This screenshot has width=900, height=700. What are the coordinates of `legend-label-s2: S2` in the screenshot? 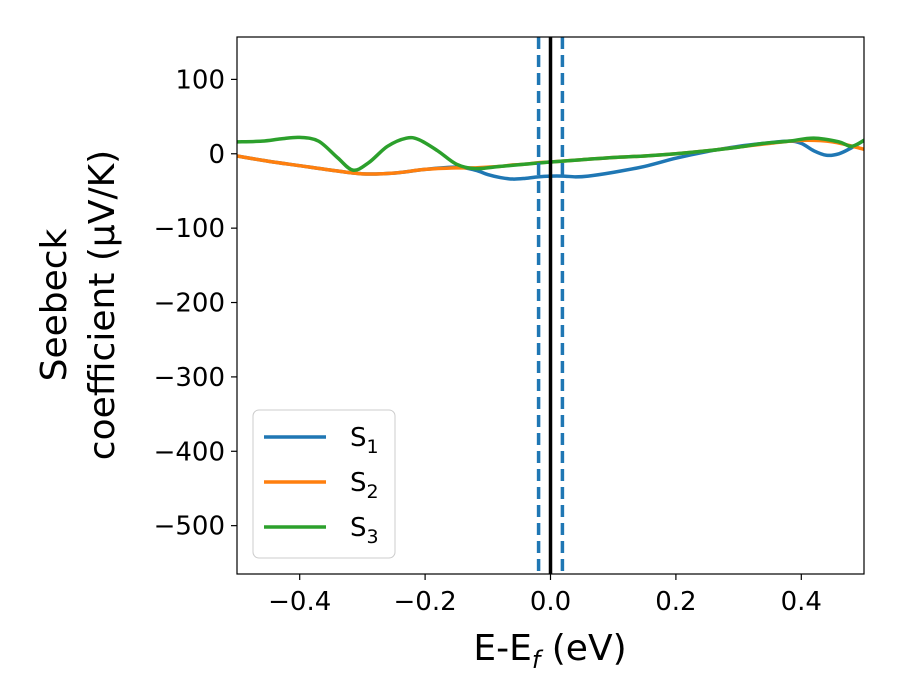 It's located at (364, 485).